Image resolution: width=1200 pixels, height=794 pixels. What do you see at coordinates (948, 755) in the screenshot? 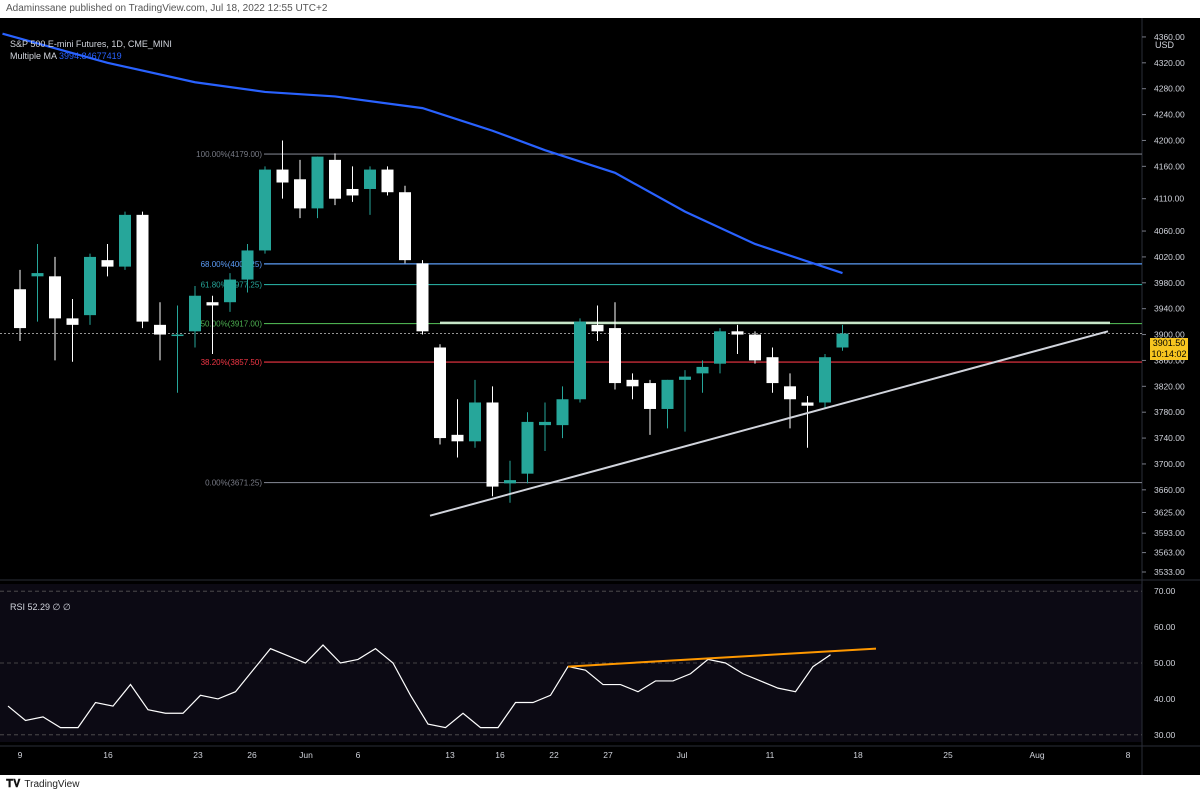
I see `date-tick-label: 25` at bounding box center [948, 755].